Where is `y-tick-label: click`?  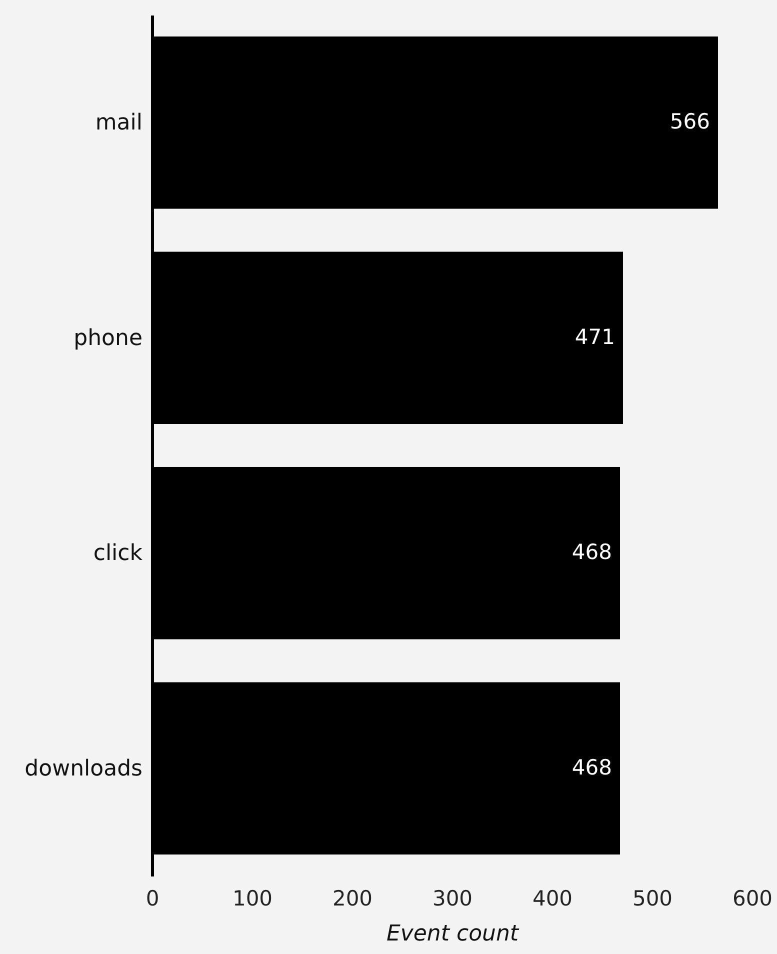
y-tick-label: click is located at coordinates (118, 553).